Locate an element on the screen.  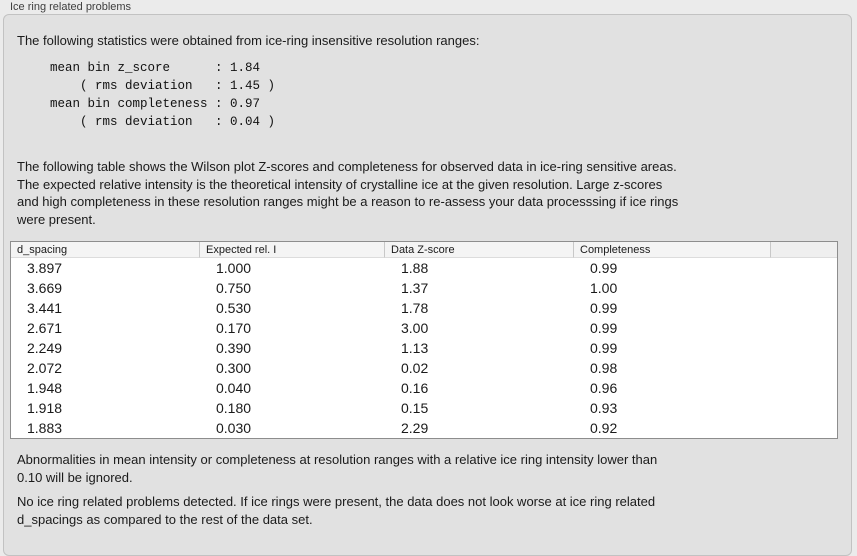
table-cell: 3.00 is located at coordinates (415, 328).